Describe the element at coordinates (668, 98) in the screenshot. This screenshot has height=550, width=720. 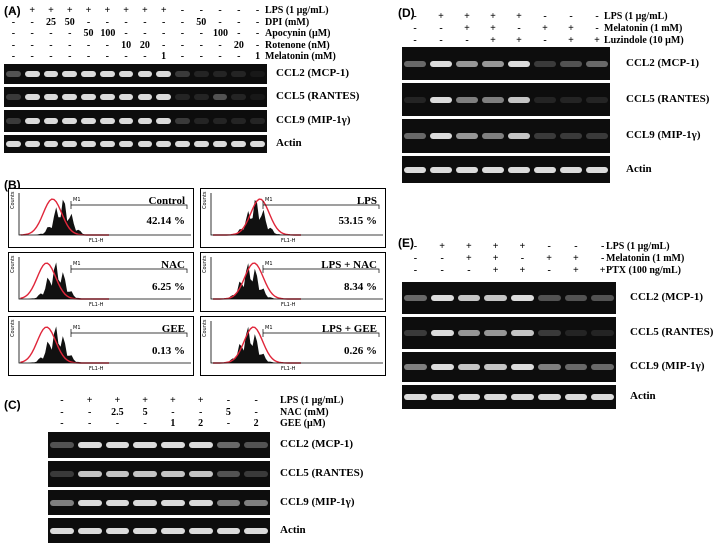
I see `gel-label: CCL5 (RANTES)` at that location.